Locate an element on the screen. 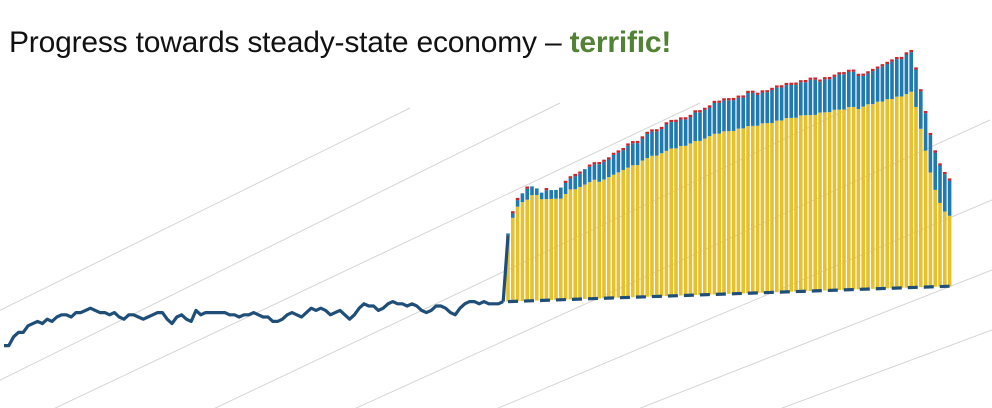  chart-title-highlight: terrific! is located at coordinates (620, 42).